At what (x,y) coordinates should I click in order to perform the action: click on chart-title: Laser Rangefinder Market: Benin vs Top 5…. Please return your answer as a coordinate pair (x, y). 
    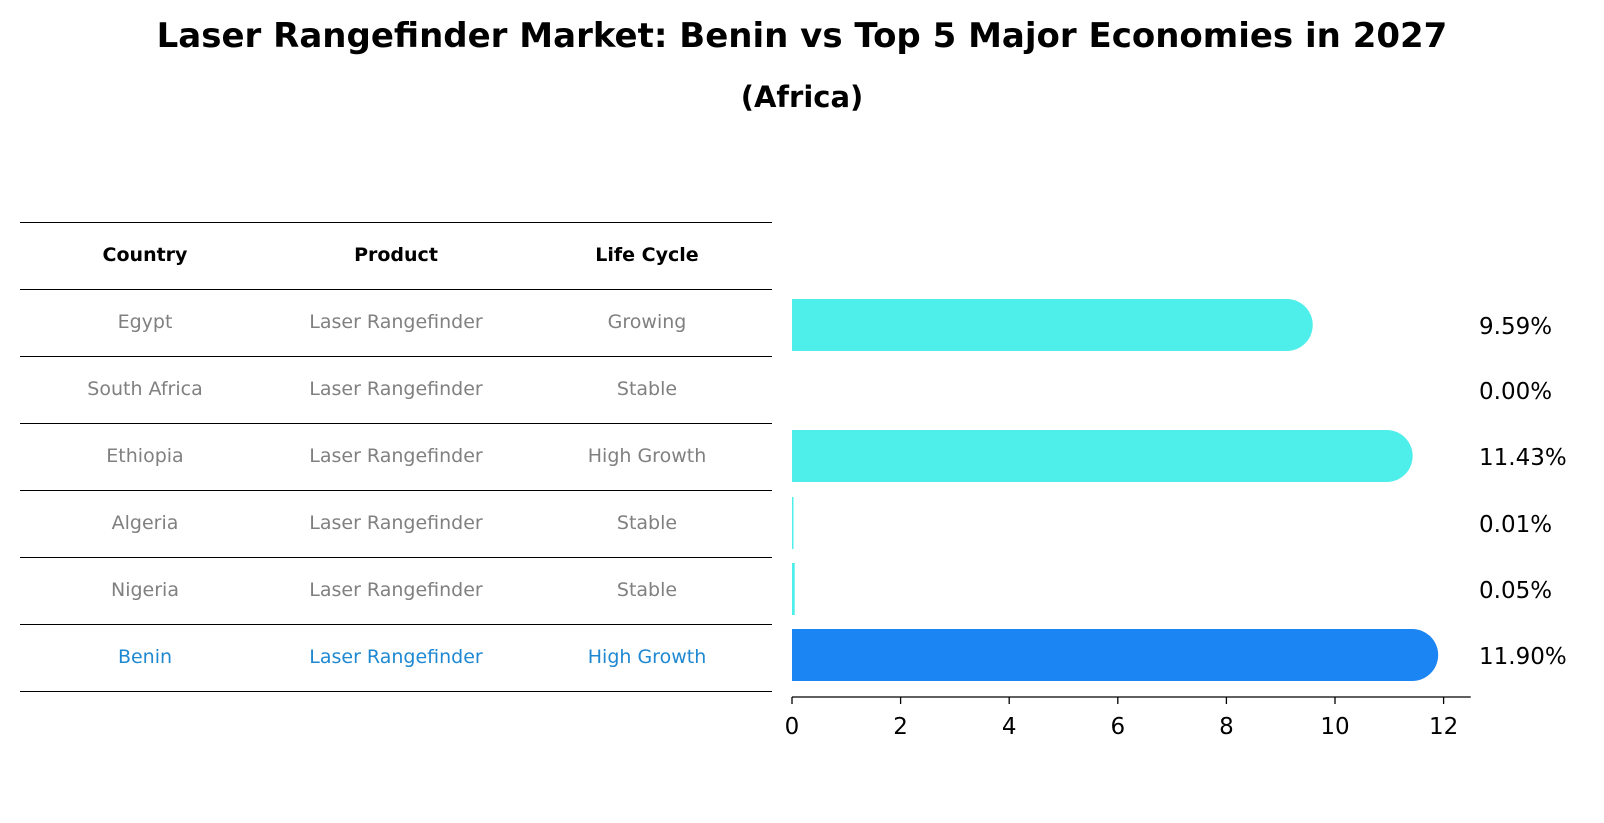
    Looking at the image, I should click on (802, 36).